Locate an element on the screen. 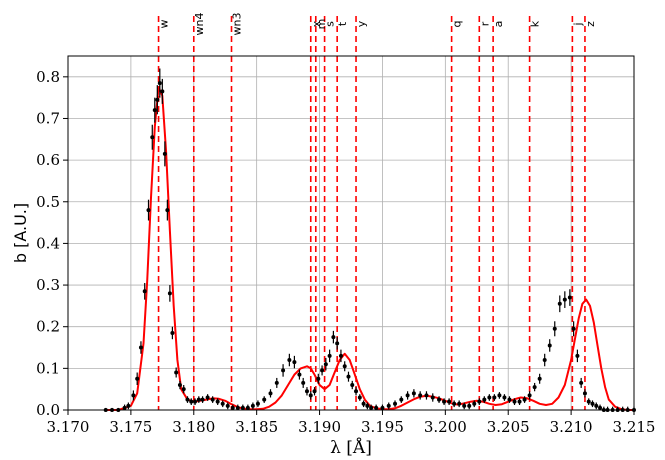  line-label-wn3: wn3 is located at coordinates (237, 24).